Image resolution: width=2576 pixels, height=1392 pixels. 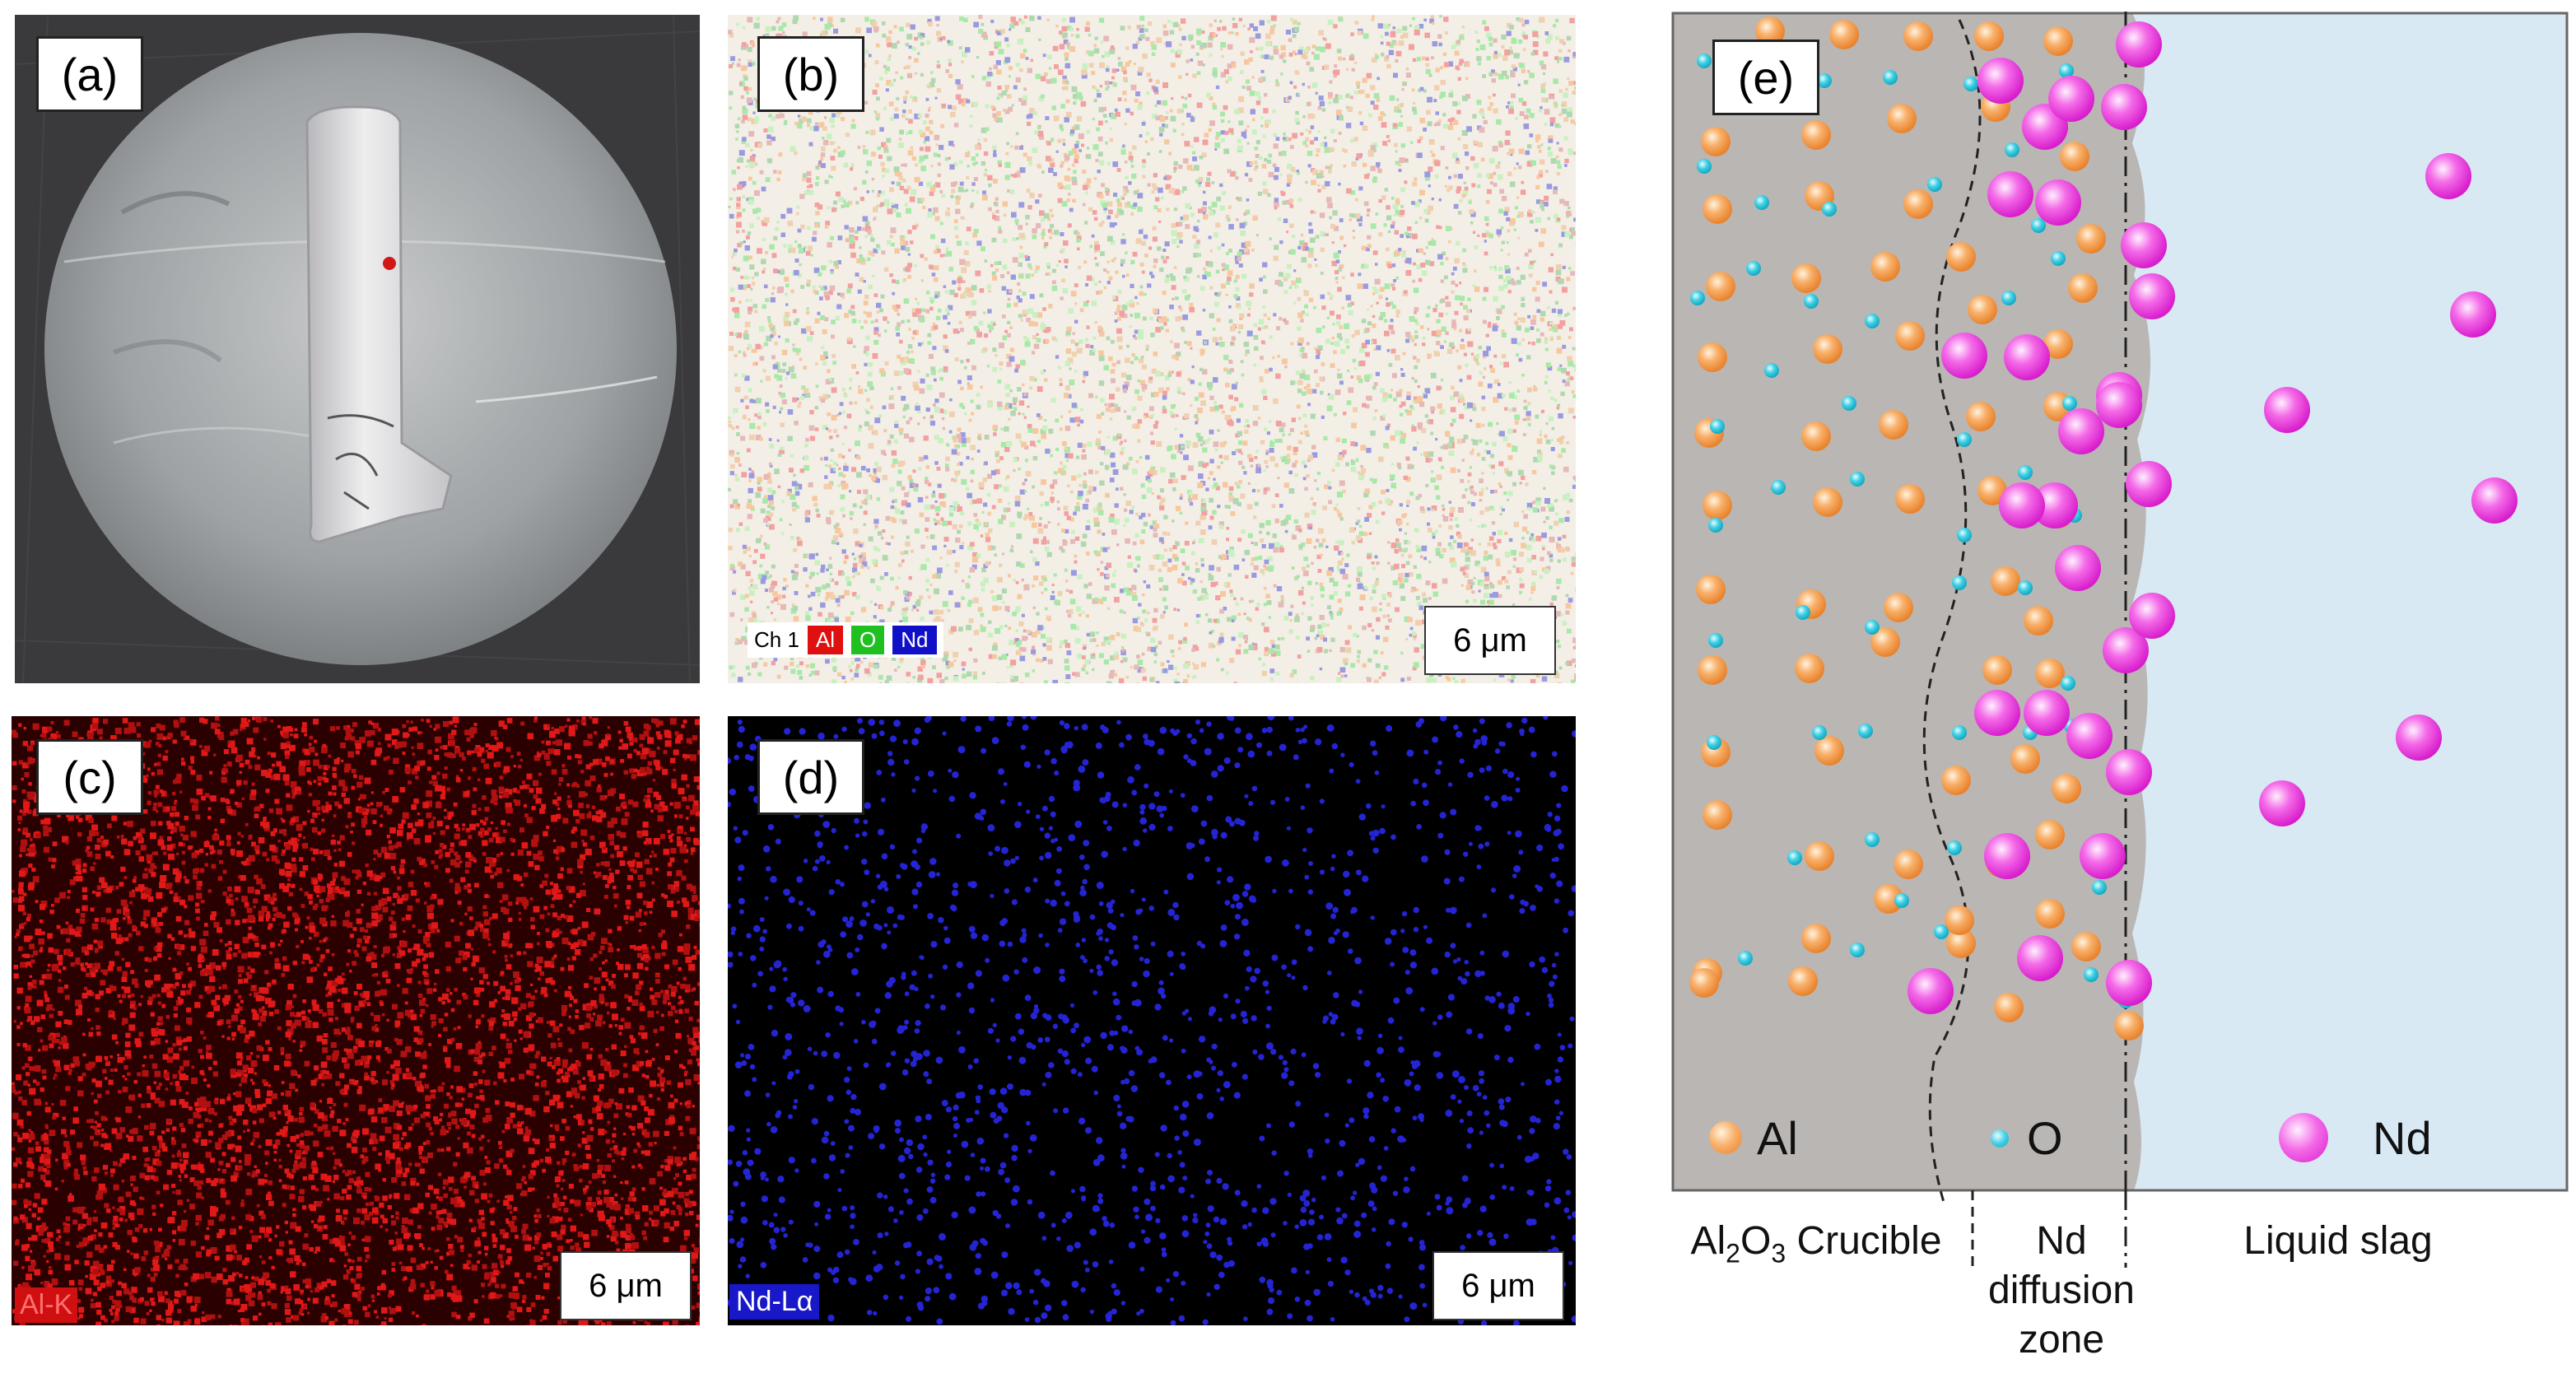 I want to click on legend-o: O, so click(x=868, y=640).